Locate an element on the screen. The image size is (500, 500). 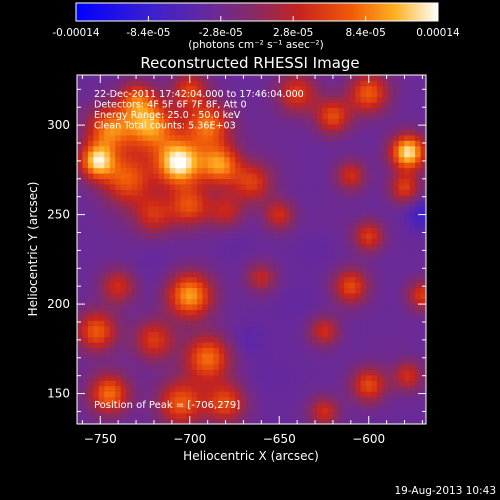
colorbar-tick-label: -0.00014 is located at coordinates (76, 33).